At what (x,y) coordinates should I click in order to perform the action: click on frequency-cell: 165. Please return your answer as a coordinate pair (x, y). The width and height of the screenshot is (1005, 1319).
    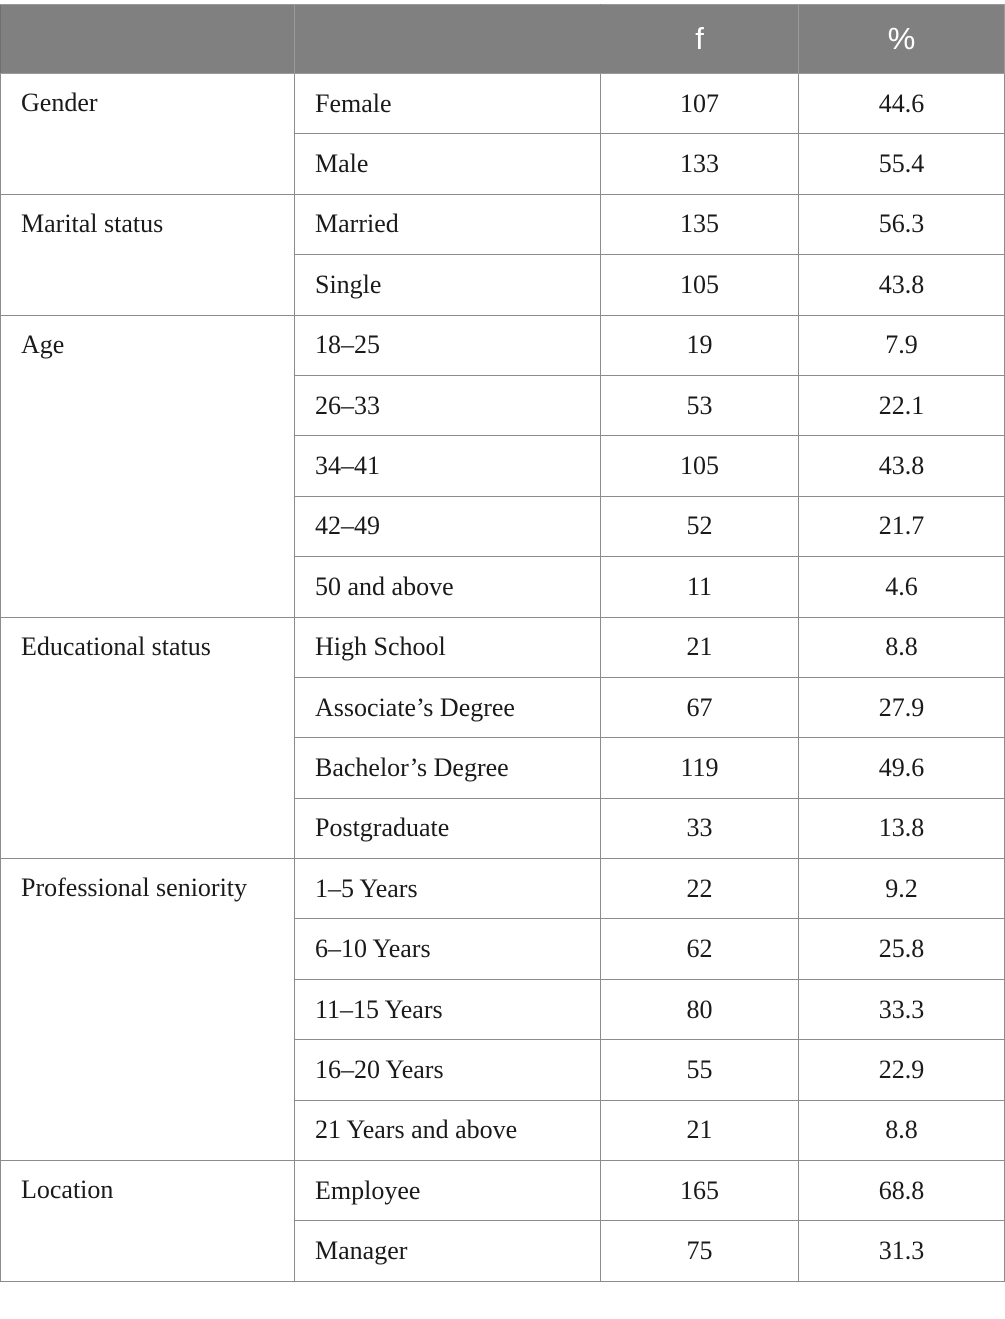
    Looking at the image, I should click on (699, 1191).